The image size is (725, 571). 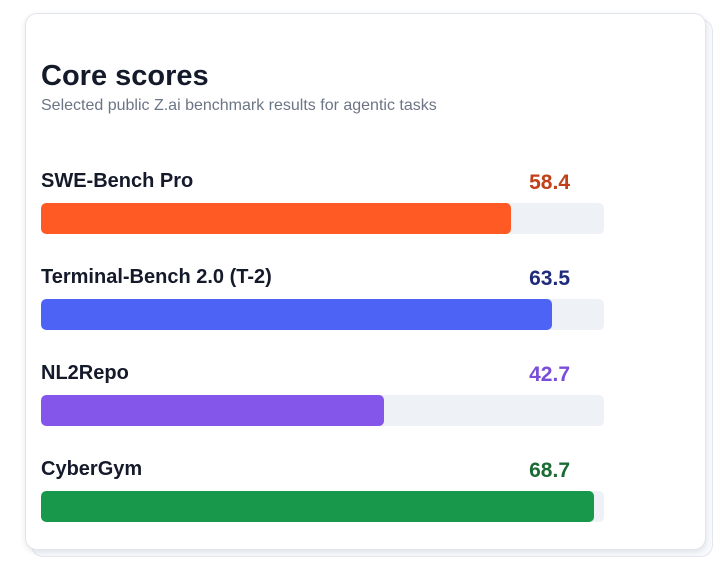 I want to click on metric-label: SWE-Bench Pro, so click(x=117, y=181).